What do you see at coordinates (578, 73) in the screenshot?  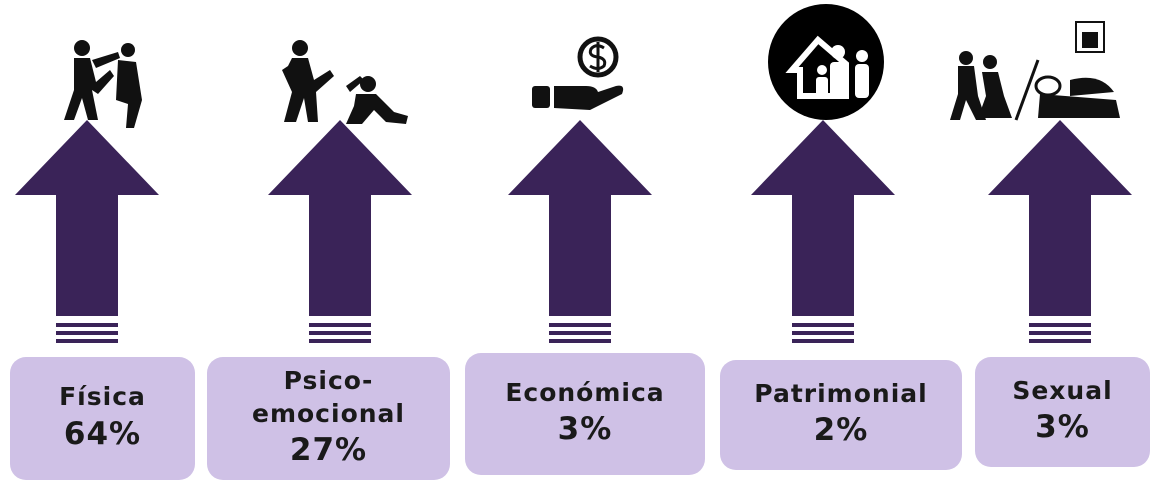 I see `icon-economica` at bounding box center [578, 73].